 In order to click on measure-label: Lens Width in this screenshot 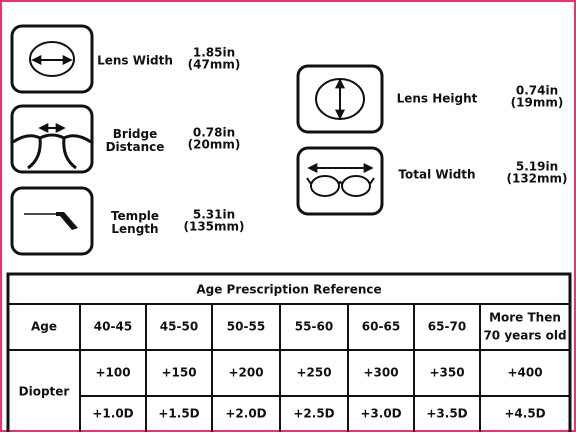, I will do `click(135, 61)`.